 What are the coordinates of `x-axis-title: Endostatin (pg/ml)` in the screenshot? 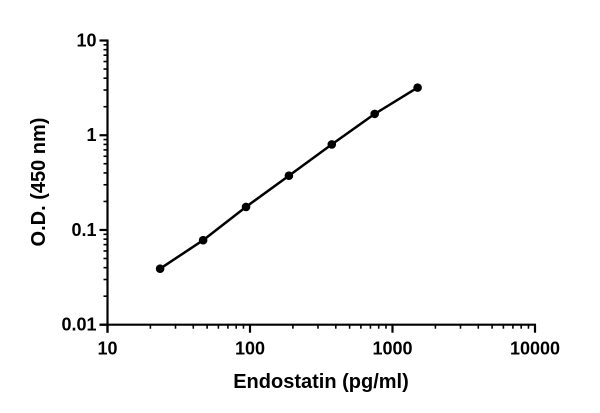 It's located at (321, 382).